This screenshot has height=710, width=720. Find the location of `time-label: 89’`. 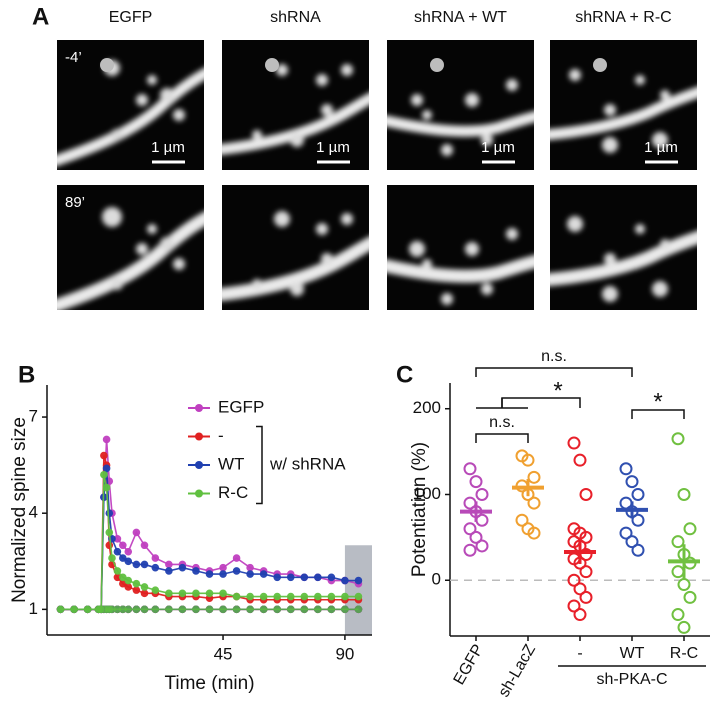

time-label: 89’ is located at coordinates (75, 202).